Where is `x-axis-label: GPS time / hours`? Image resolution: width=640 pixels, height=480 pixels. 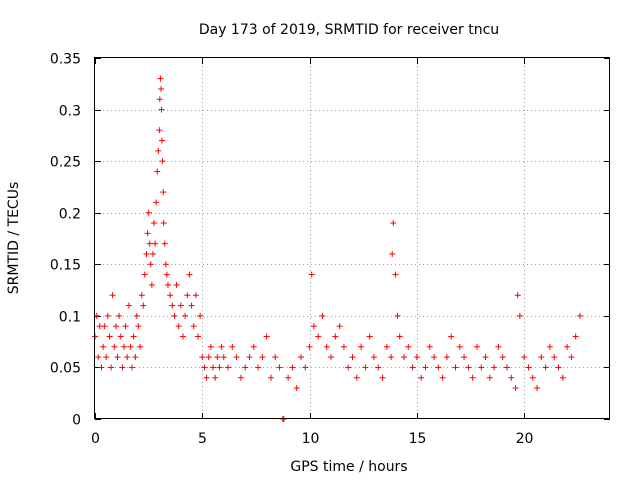
x-axis-label: GPS time / hours is located at coordinates (348, 467).